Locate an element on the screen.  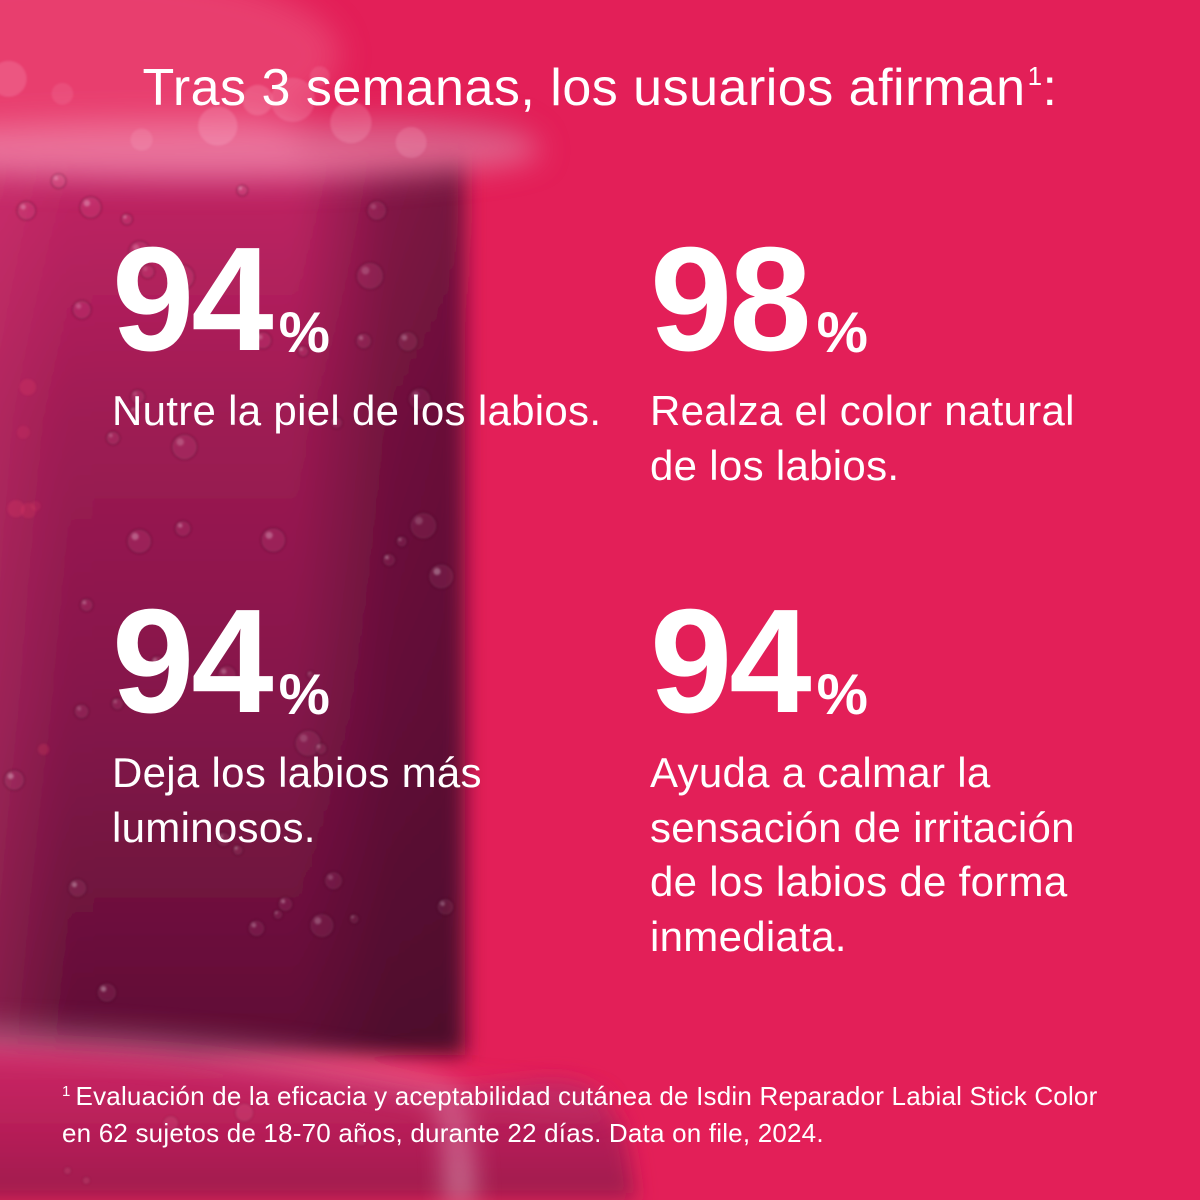
headline-text: Tras 3 semanas, los usuarios afirman is located at coordinates (584, 88).